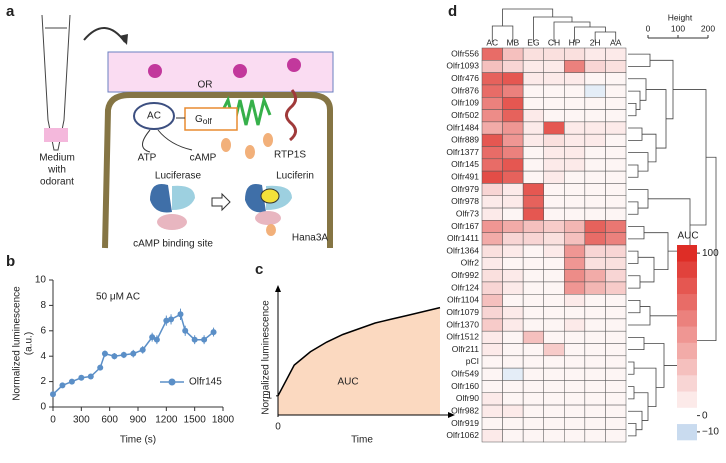 This screenshot has width=726, height=463. What do you see at coordinates (57, 158) in the screenshot?
I see `label: Medium` at bounding box center [57, 158].